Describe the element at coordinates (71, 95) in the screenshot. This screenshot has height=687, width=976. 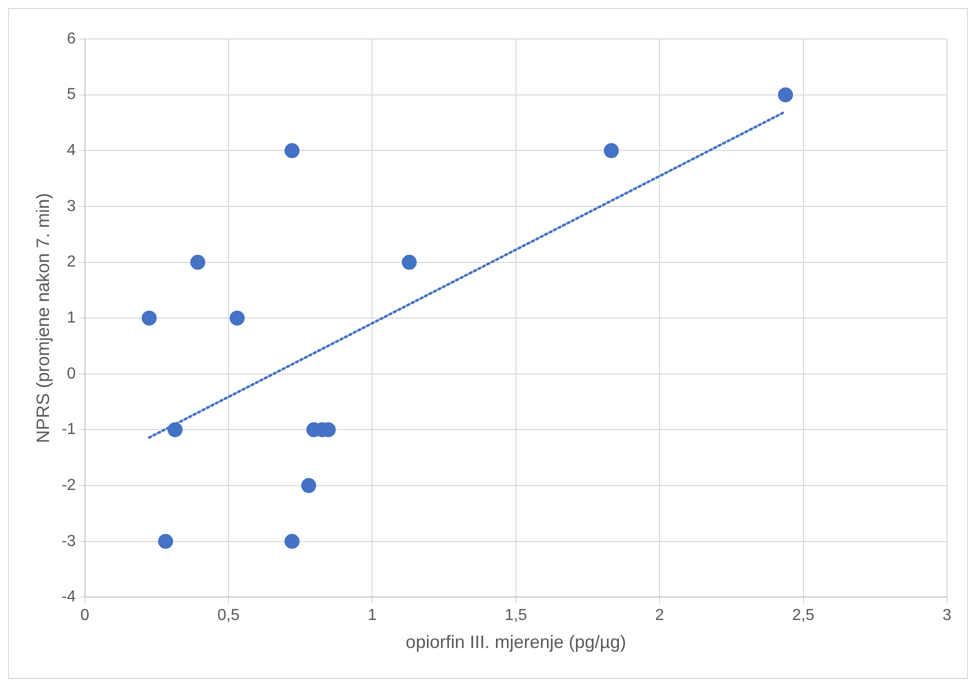
I see `y-tick-label: 5` at that location.